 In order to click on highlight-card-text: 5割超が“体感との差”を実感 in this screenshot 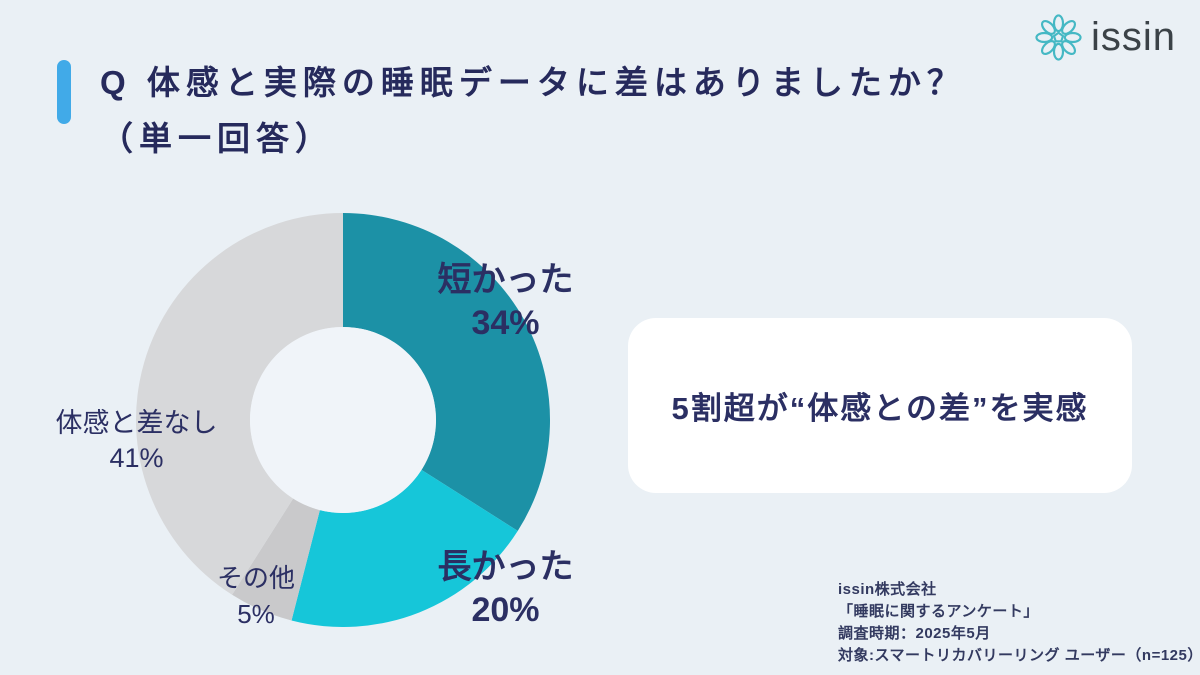, I will do `click(880, 408)`.